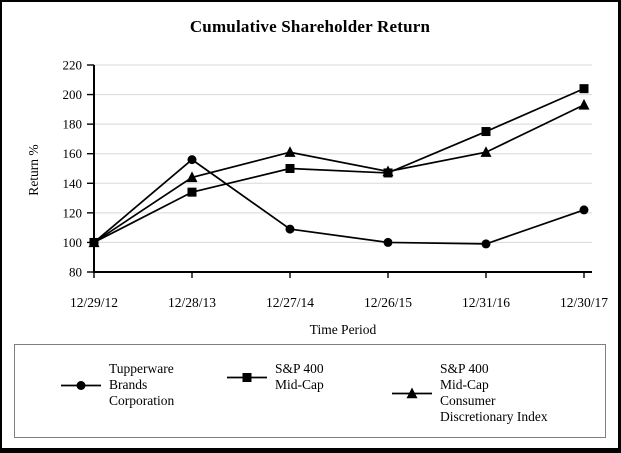 Image resolution: width=621 pixels, height=453 pixels. I want to click on y-tick-label: 220, so click(73, 65).